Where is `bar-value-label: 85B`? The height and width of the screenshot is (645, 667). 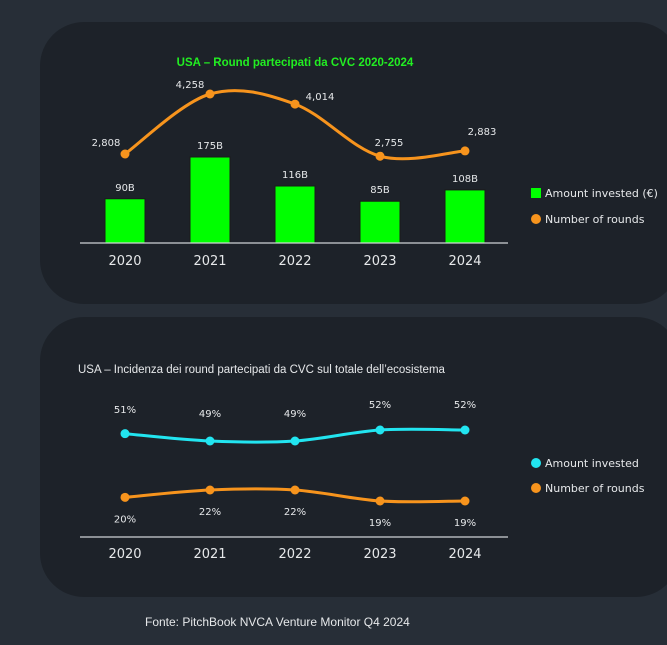 bar-value-label: 85B is located at coordinates (380, 190).